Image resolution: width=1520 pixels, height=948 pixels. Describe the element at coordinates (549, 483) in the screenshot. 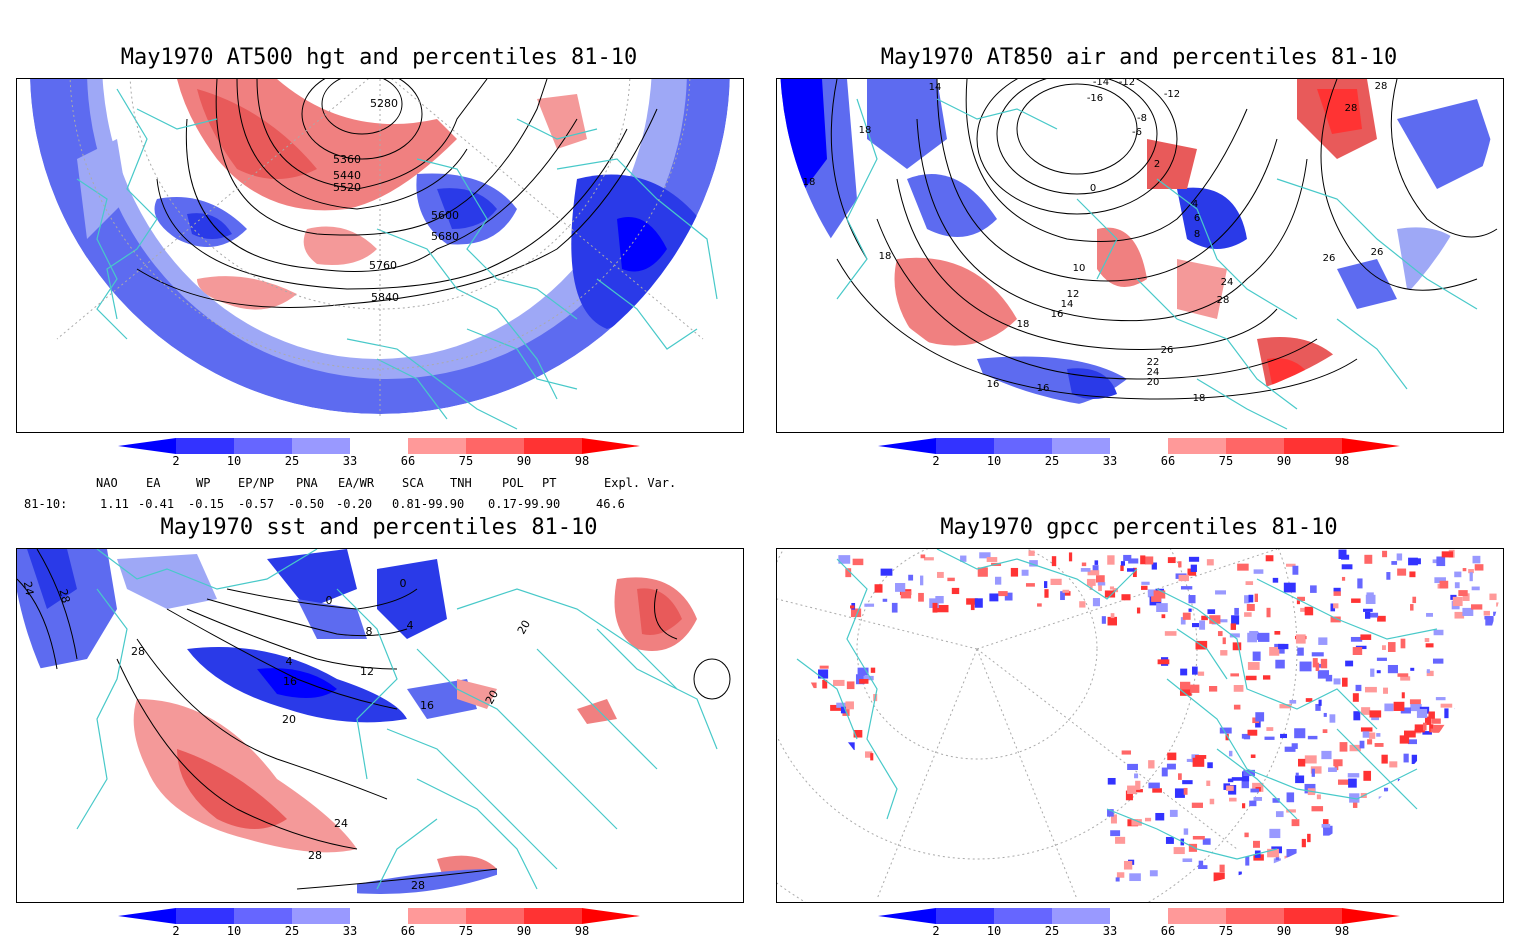

I see `index-header-pt: PT` at that location.